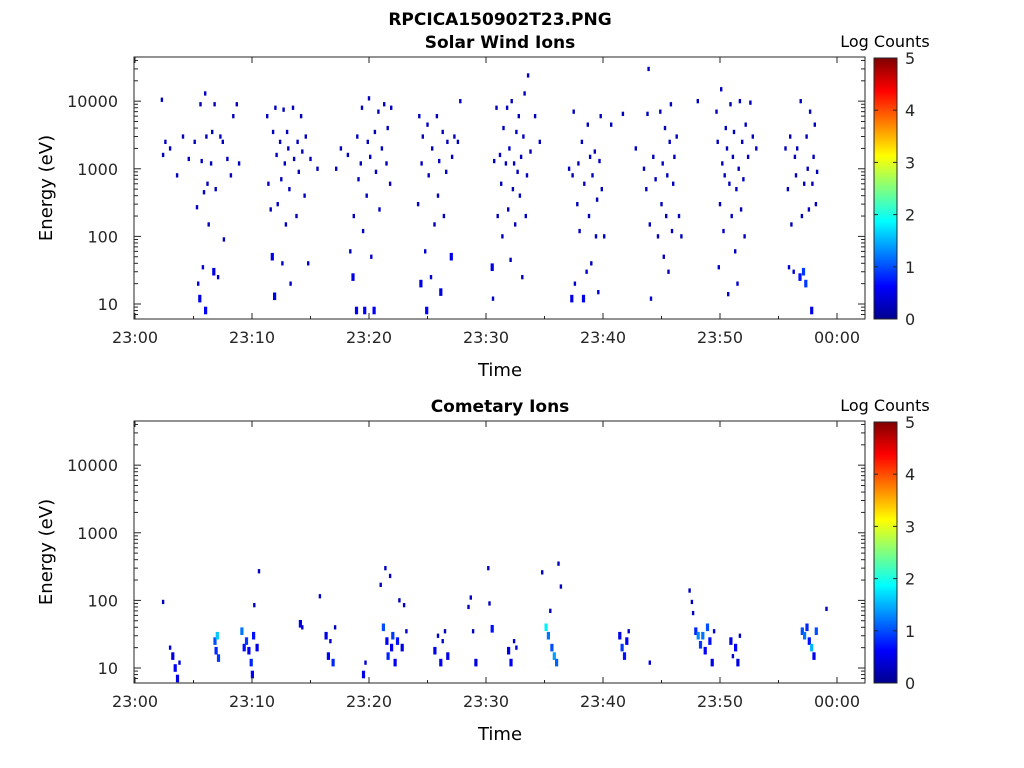 The image size is (1024, 768). Describe the element at coordinates (499, 734) in the screenshot. I see `x-axis-label-cometary: Time` at that location.